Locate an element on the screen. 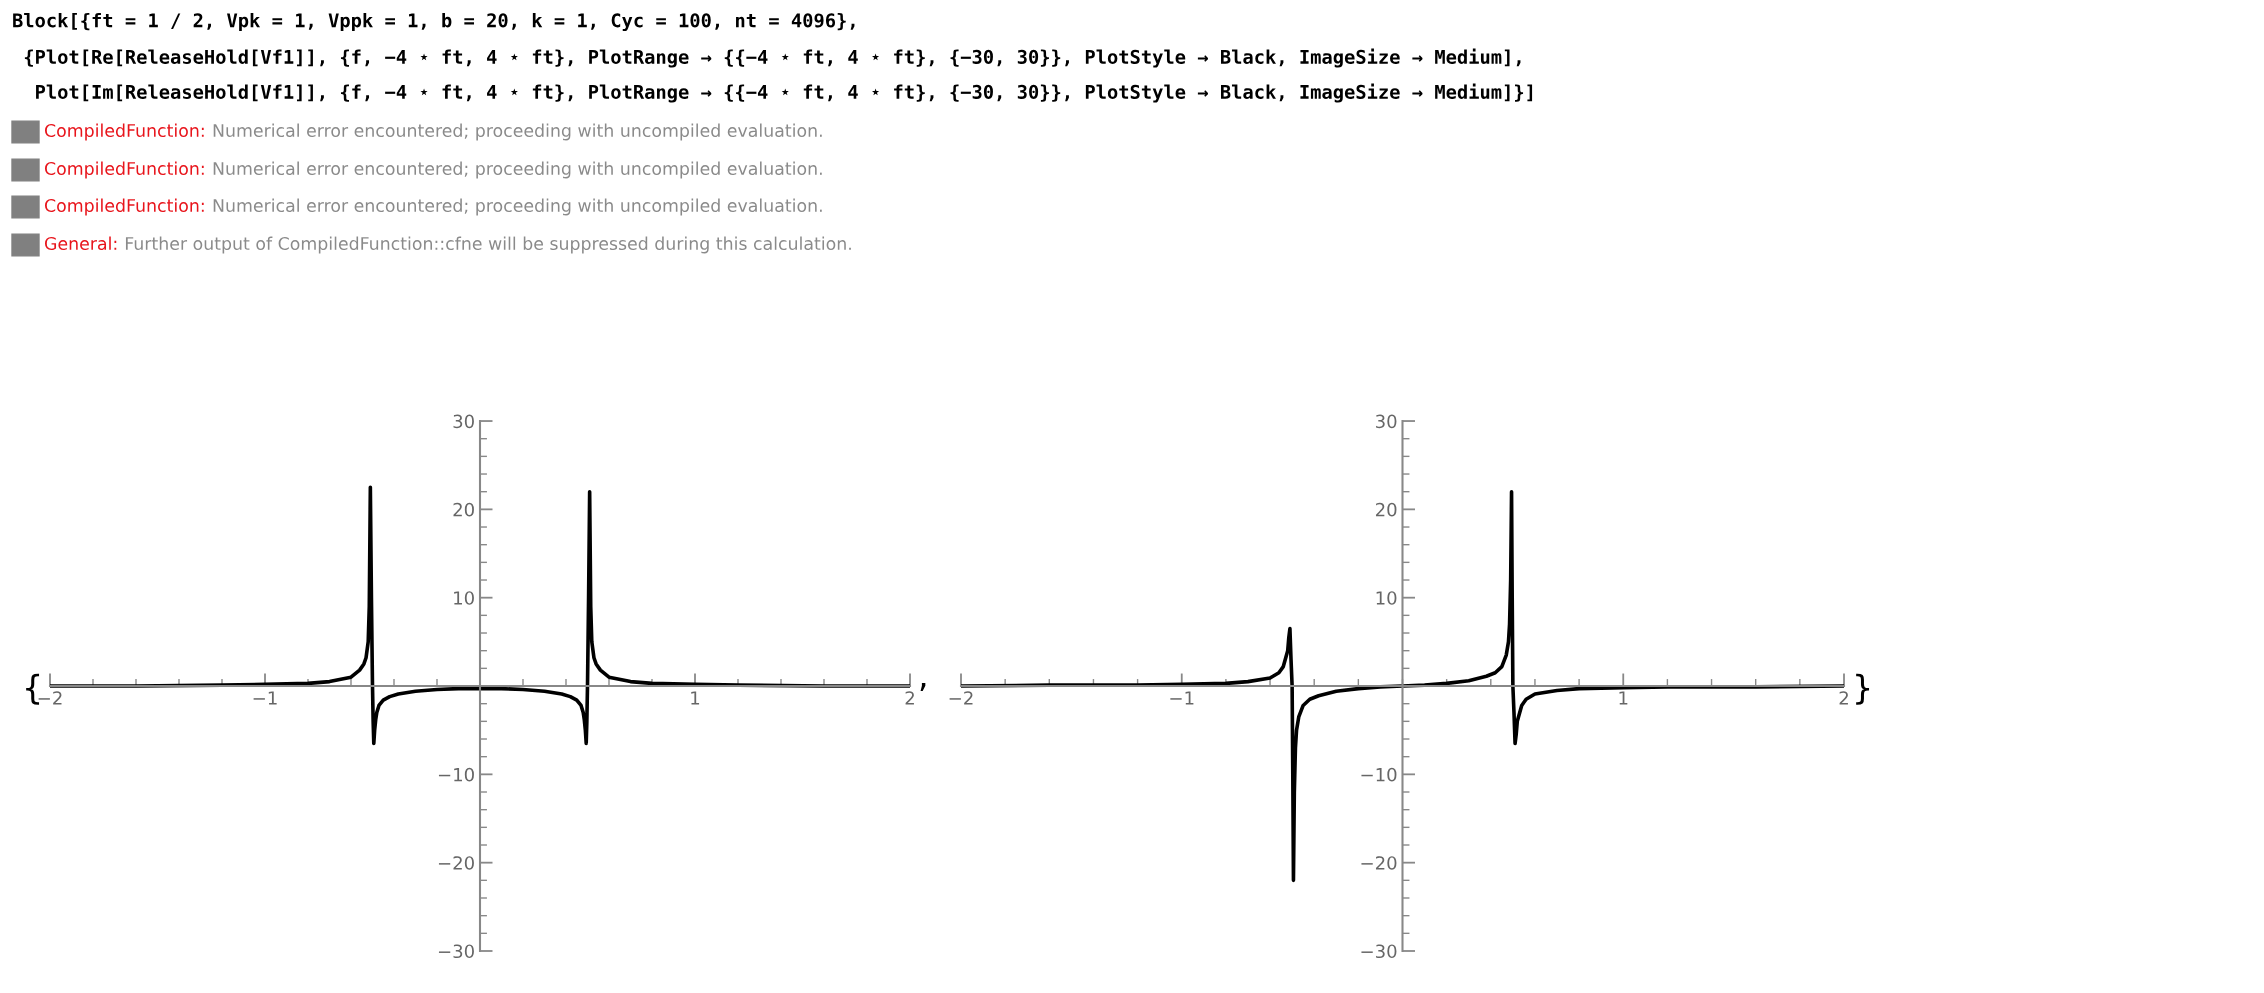  text: Block[{ft = 1 / 2, Vpk = 1, Vppk = 1, b = 20, k = 1, Cyc = 100, nt = 4096}, is located at coordinates (434, 22).